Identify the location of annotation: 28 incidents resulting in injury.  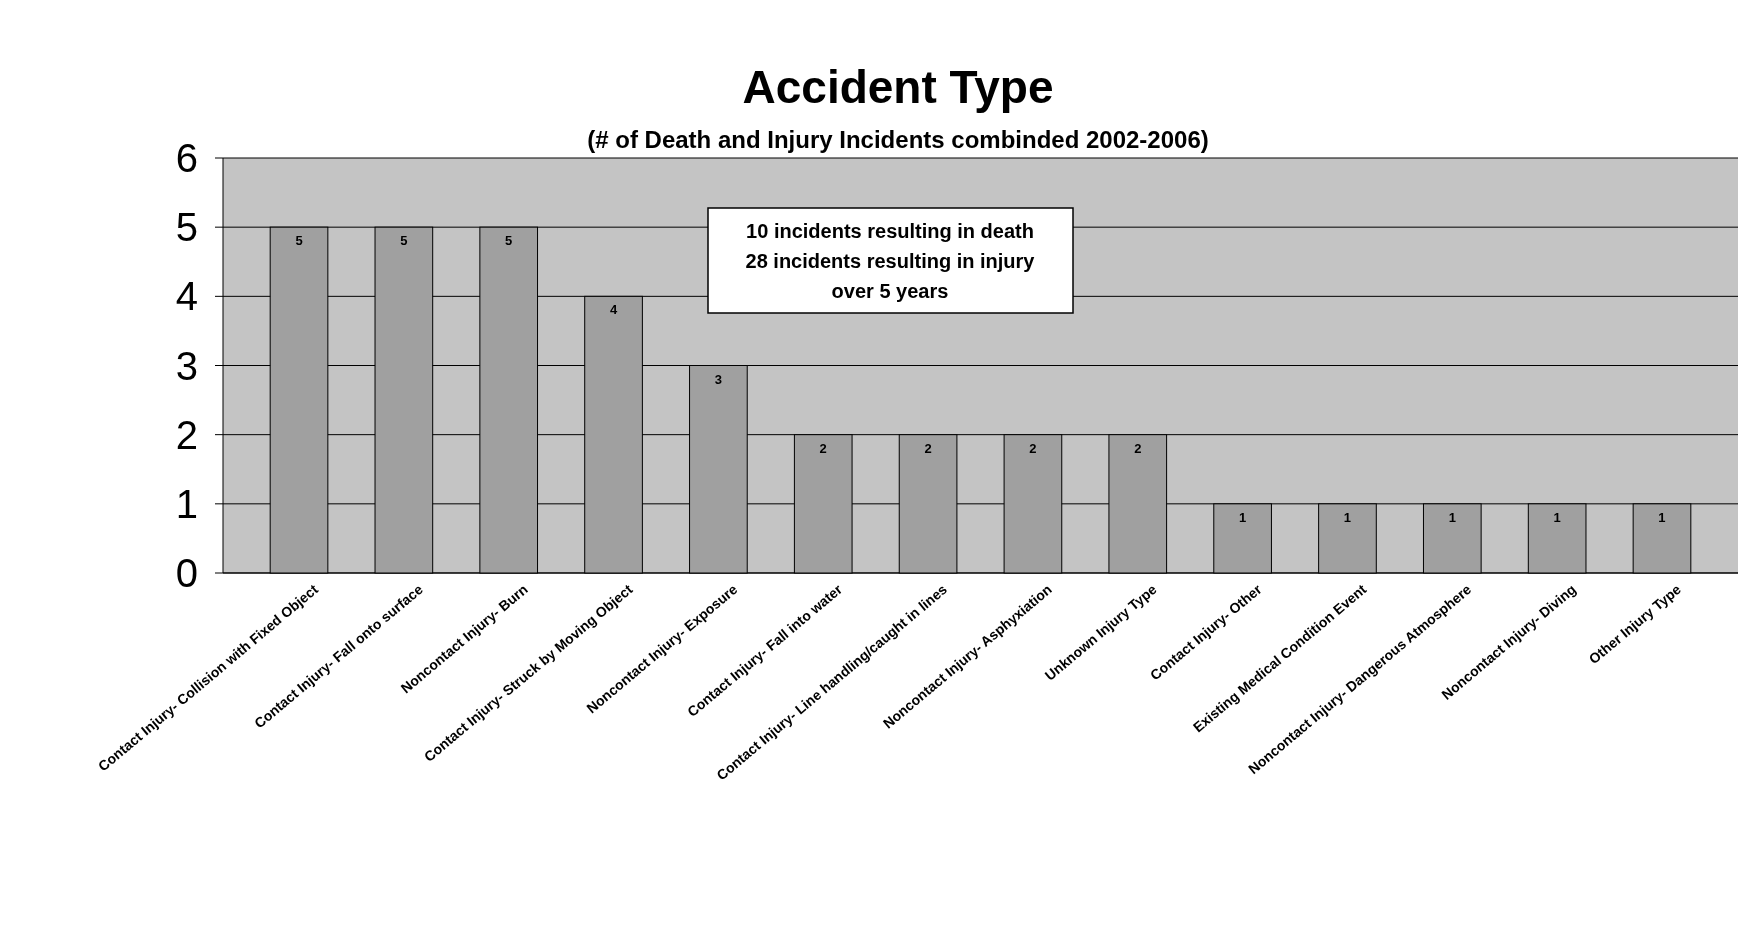
(890, 261).